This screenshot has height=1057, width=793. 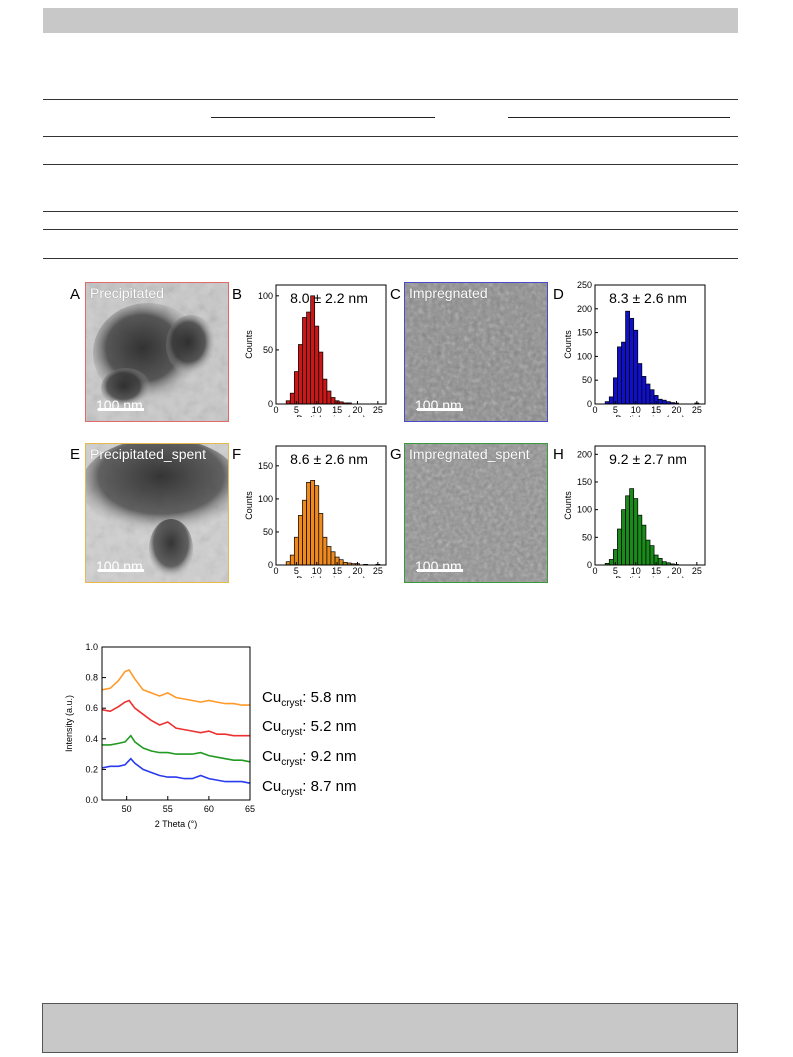 What do you see at coordinates (127, 809) in the screenshot?
I see `x-tick-label: 50` at bounding box center [127, 809].